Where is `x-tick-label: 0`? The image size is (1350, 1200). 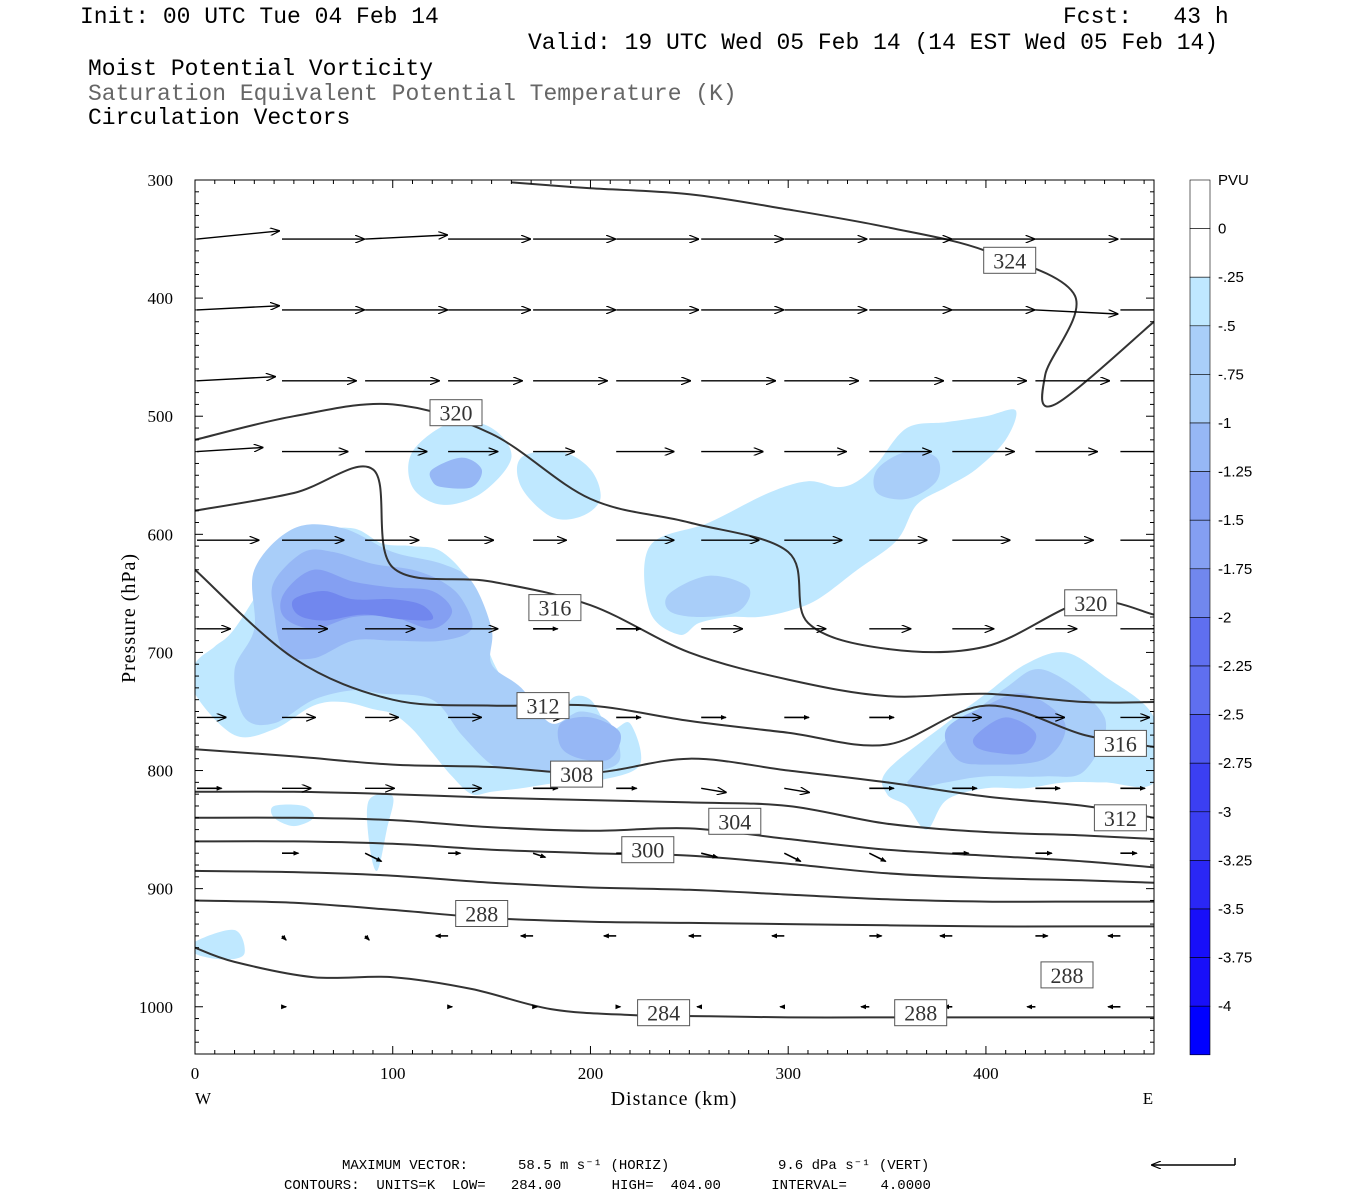
x-tick-label: 0 is located at coordinates (195, 1073).